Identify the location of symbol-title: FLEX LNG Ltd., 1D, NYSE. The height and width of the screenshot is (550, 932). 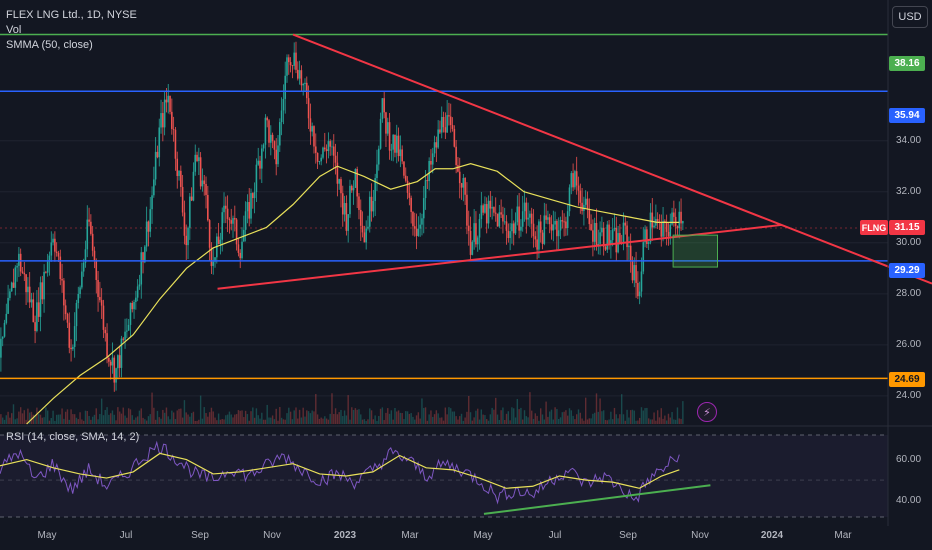
(71, 15).